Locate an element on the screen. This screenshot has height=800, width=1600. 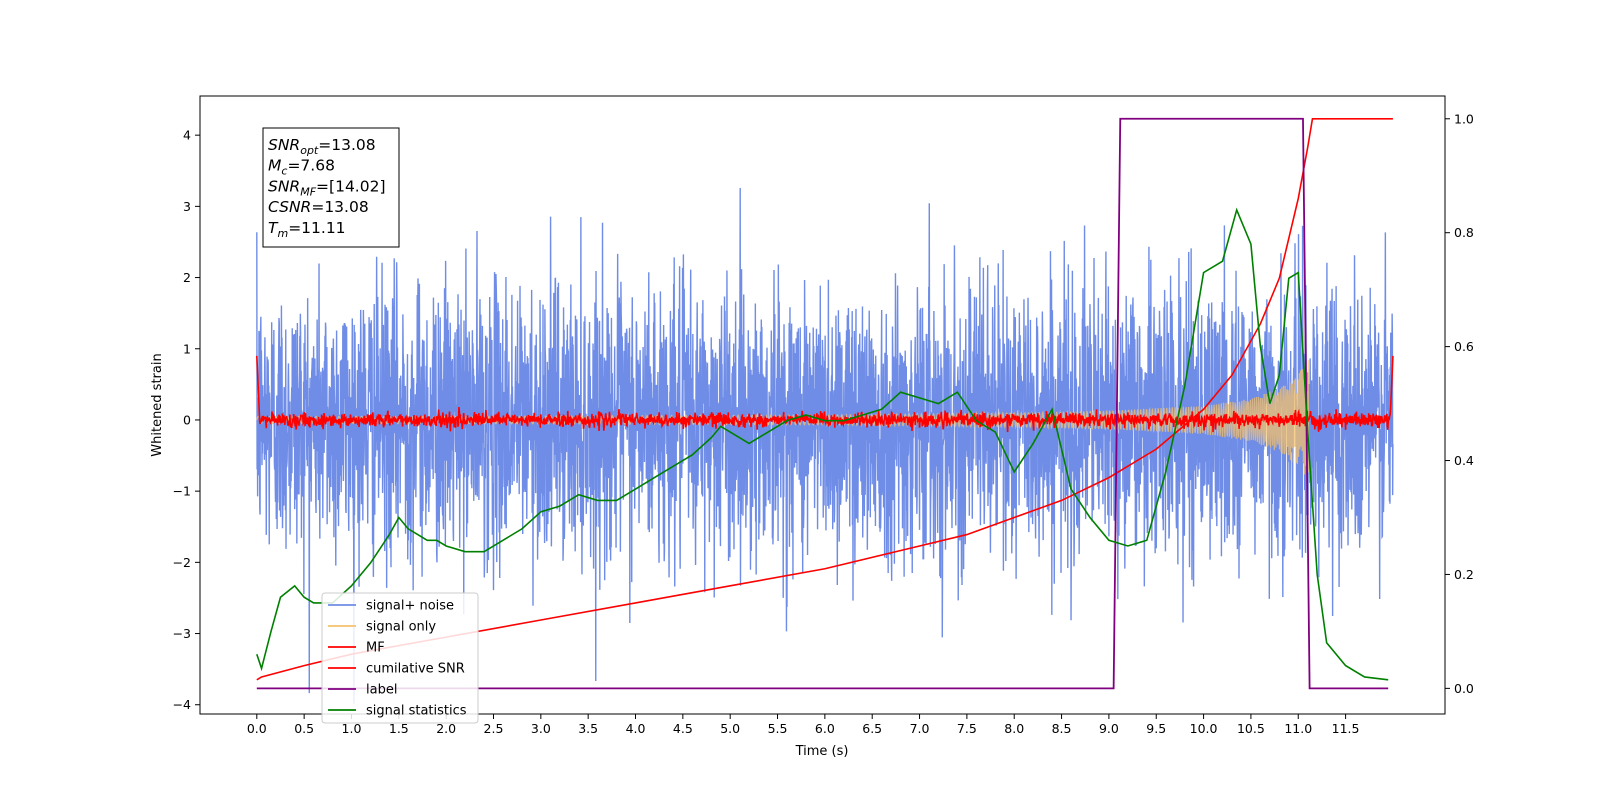
x-tick-label: 10.5 is located at coordinates (1251, 728).